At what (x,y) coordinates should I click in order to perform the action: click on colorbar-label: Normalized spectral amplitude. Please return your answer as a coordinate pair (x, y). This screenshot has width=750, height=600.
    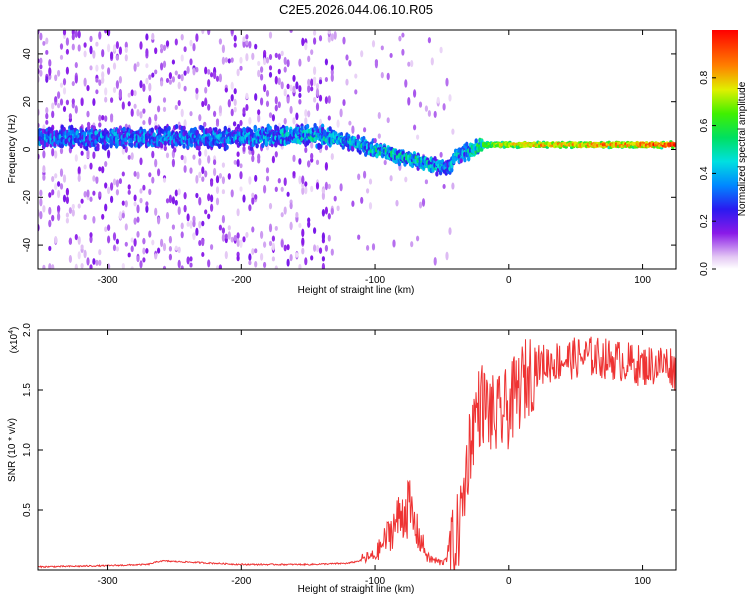
    Looking at the image, I should click on (742, 148).